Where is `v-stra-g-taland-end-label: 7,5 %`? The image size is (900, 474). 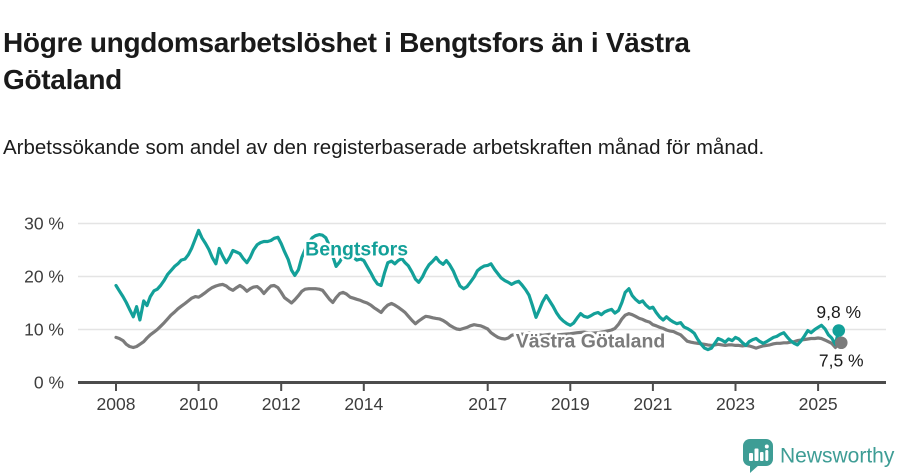
v-stra-g-taland-end-label: 7,5 % is located at coordinates (841, 360).